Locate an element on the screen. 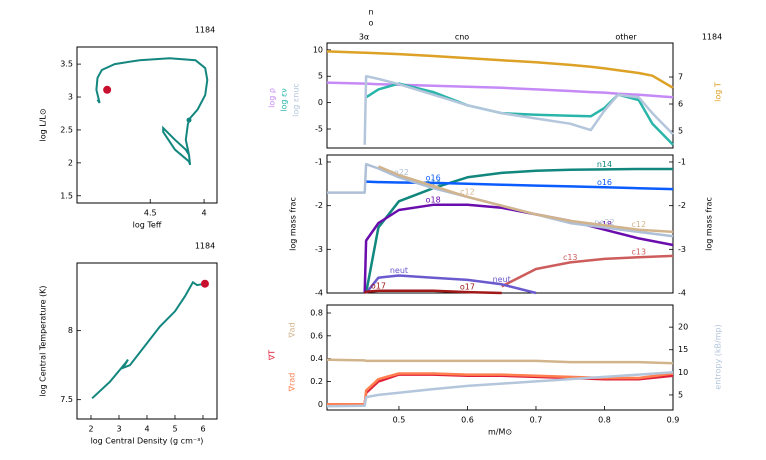 Image resolution: width=766 pixels, height=460 pixels. x-tick-label: 0.8 is located at coordinates (604, 420).